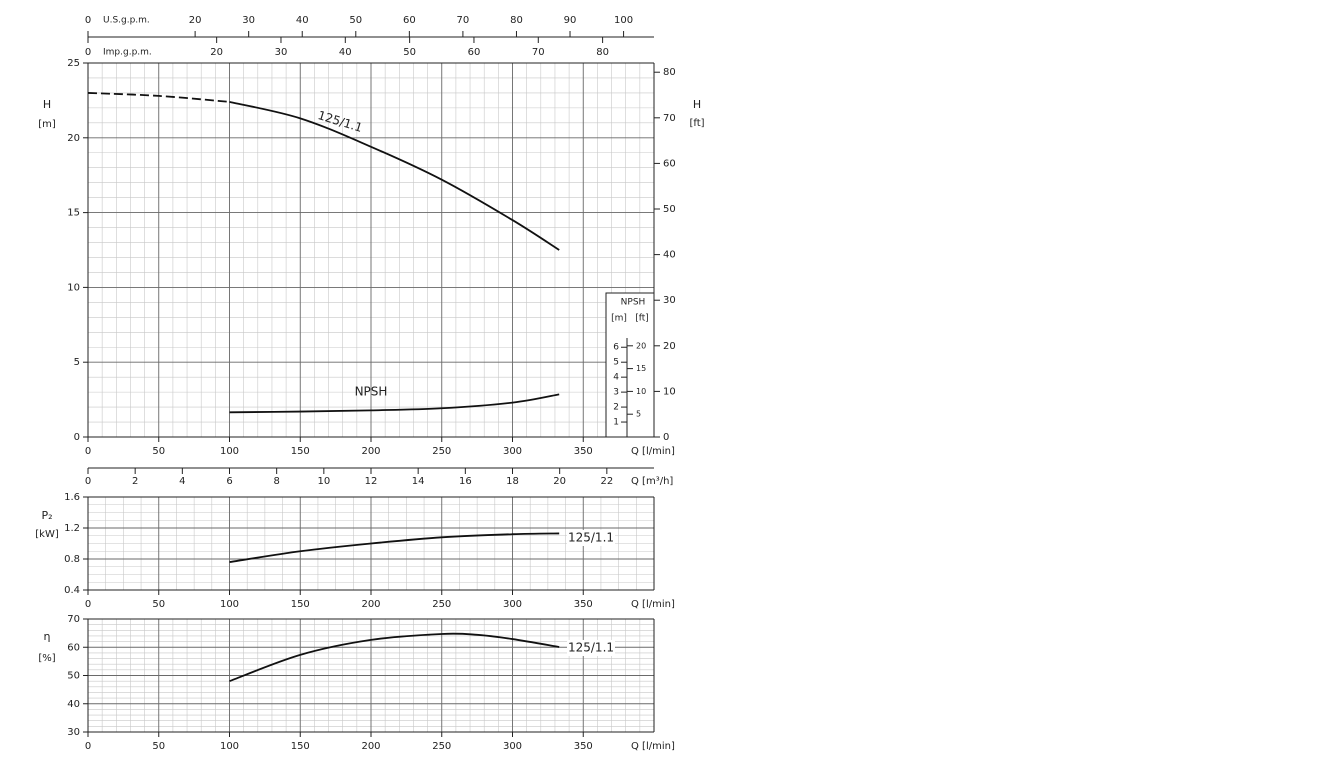 The width and height of the screenshot is (1344, 768). Describe the element at coordinates (641, 391) in the screenshot. I see `npsh-ft-tick-label: 10` at that location.